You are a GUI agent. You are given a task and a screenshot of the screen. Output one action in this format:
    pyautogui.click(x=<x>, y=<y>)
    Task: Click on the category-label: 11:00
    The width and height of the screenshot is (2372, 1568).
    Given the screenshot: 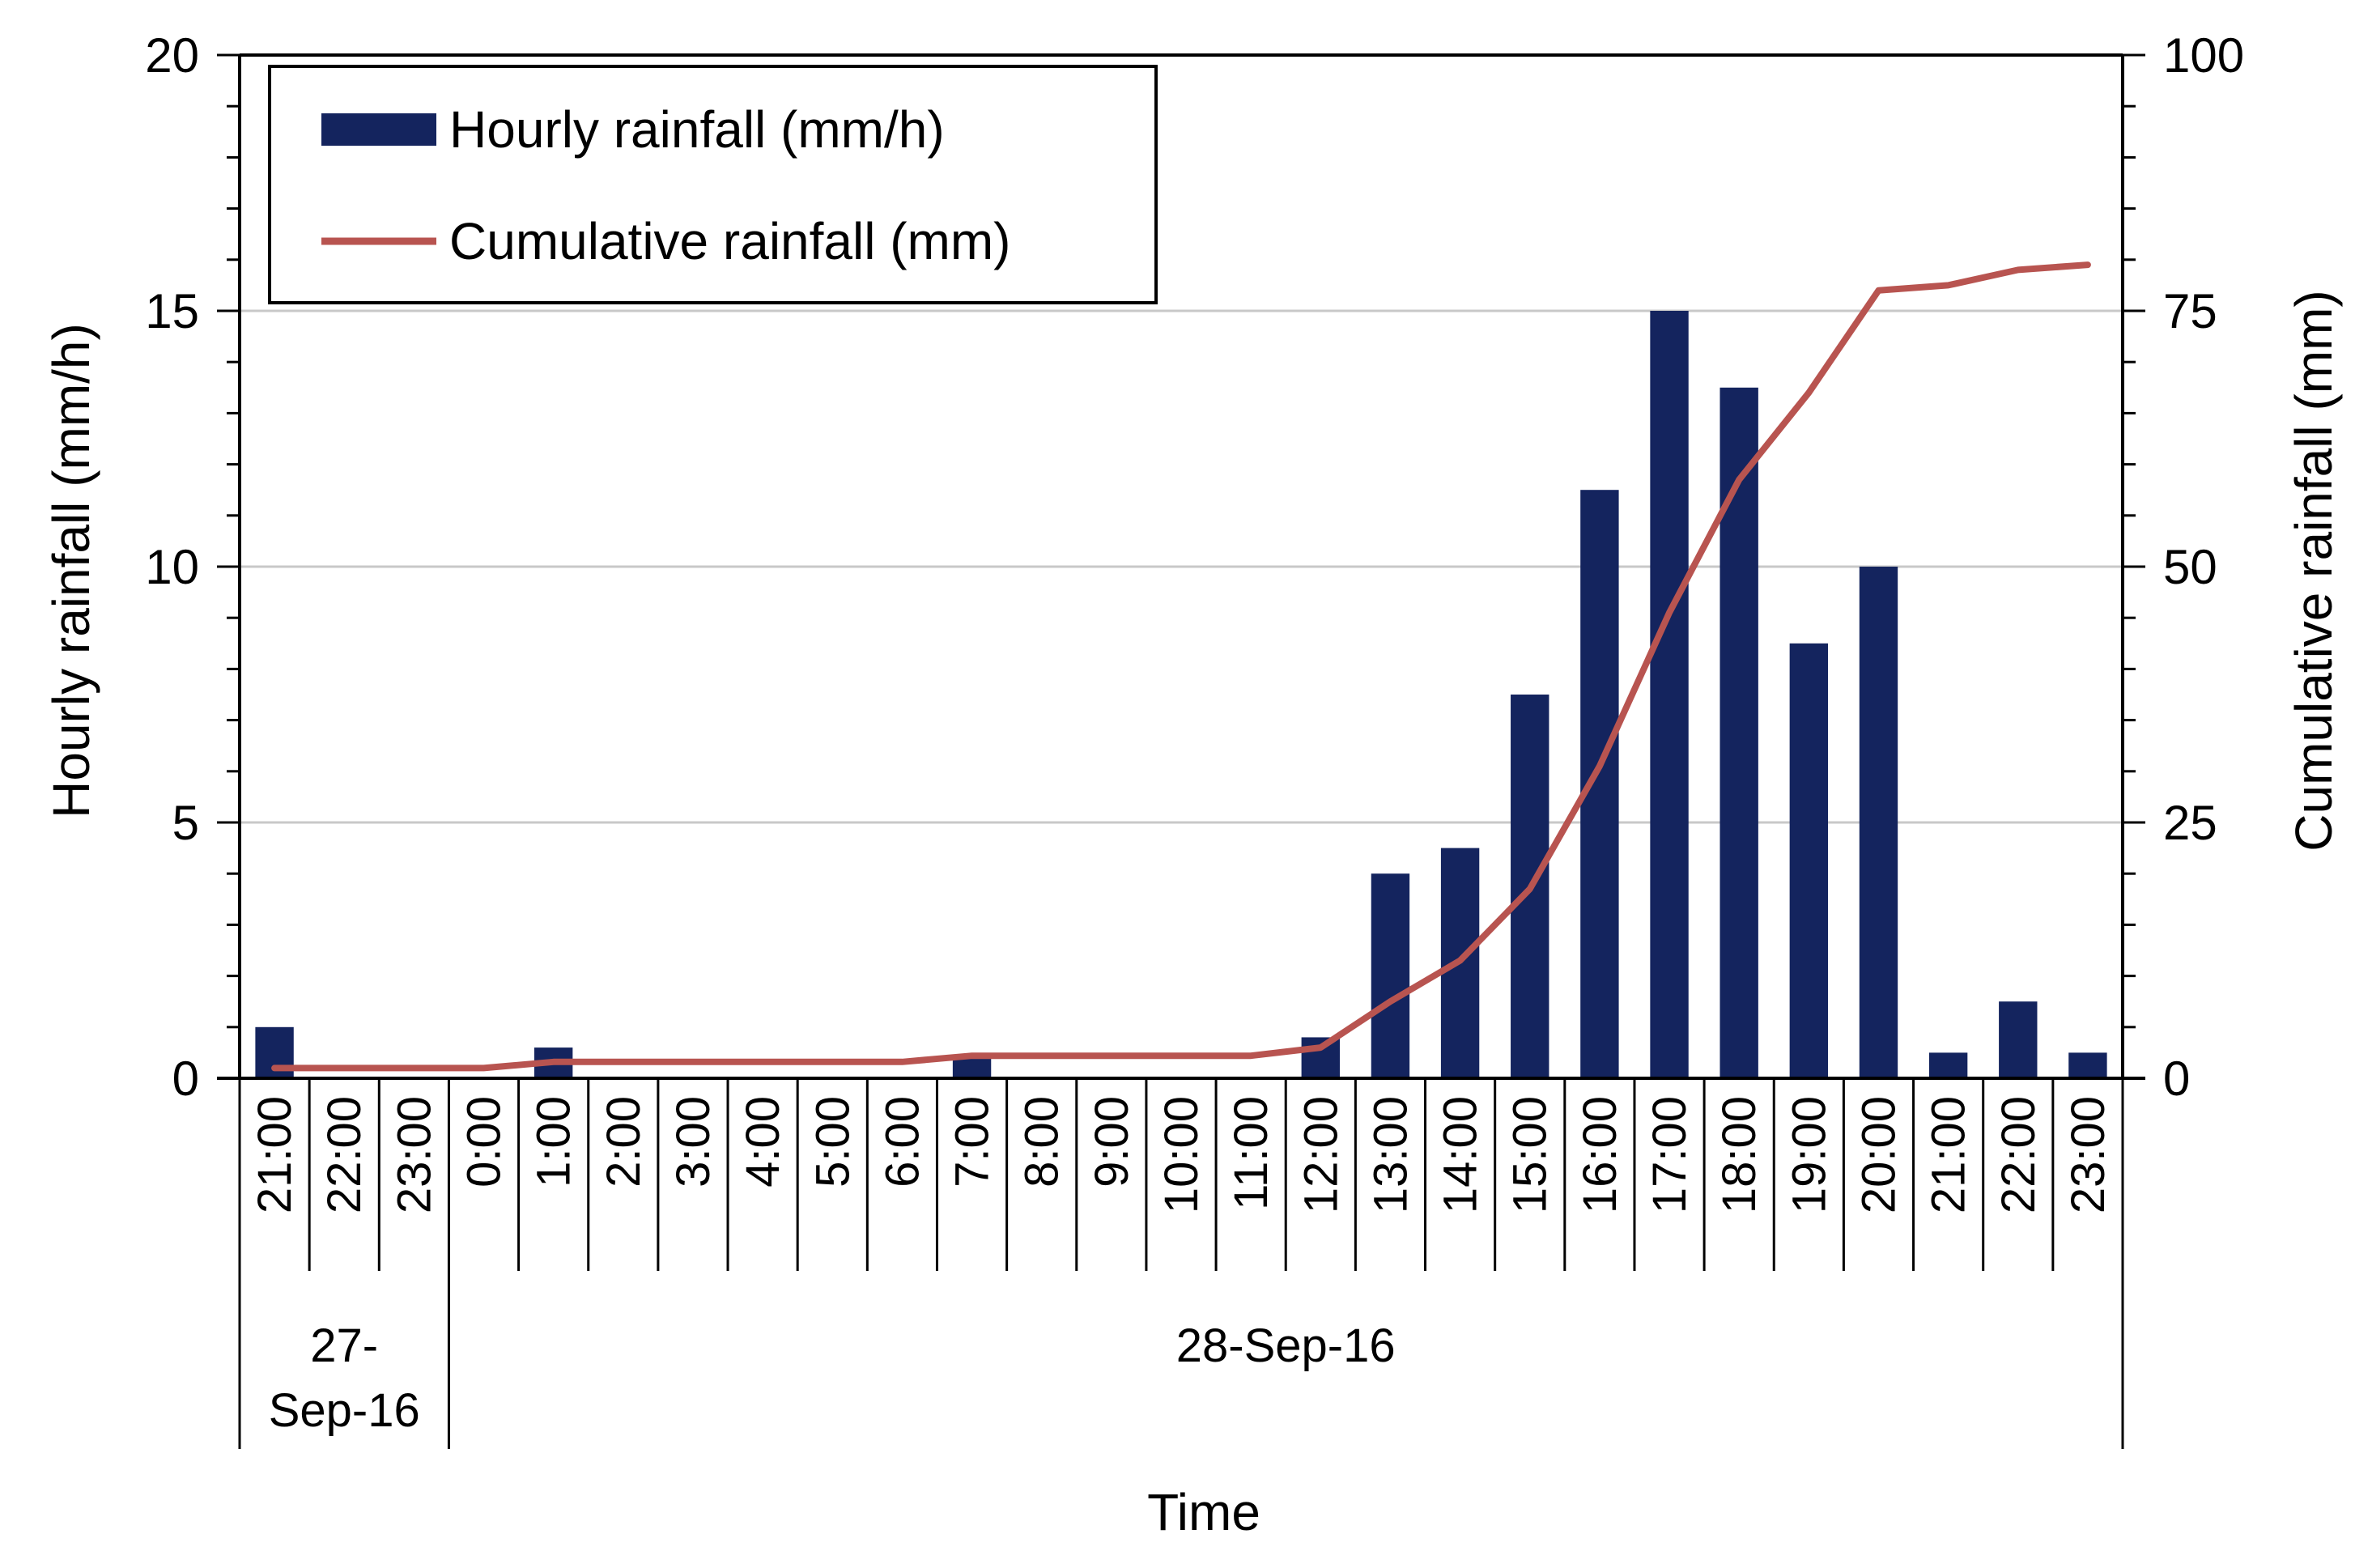 What is the action you would take?
    pyautogui.click(x=1251, y=1153)
    